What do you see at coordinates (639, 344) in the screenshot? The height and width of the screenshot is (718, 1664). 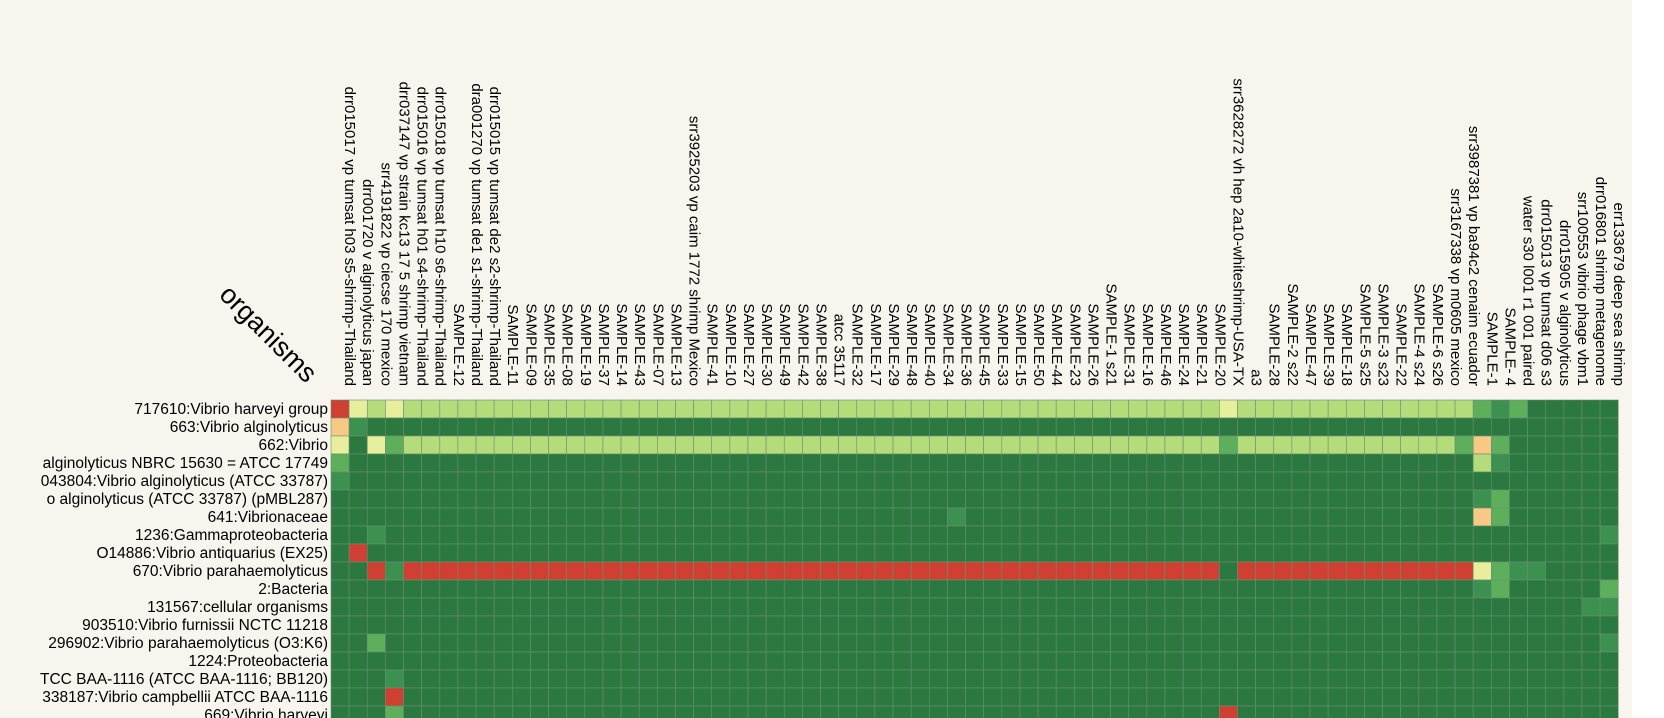 I see `column-label: SAMPLE-43` at bounding box center [639, 344].